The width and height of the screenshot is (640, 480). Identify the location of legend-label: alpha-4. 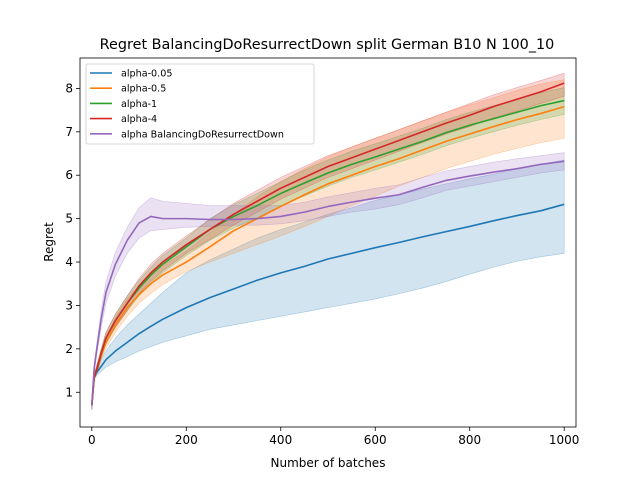
(139, 119).